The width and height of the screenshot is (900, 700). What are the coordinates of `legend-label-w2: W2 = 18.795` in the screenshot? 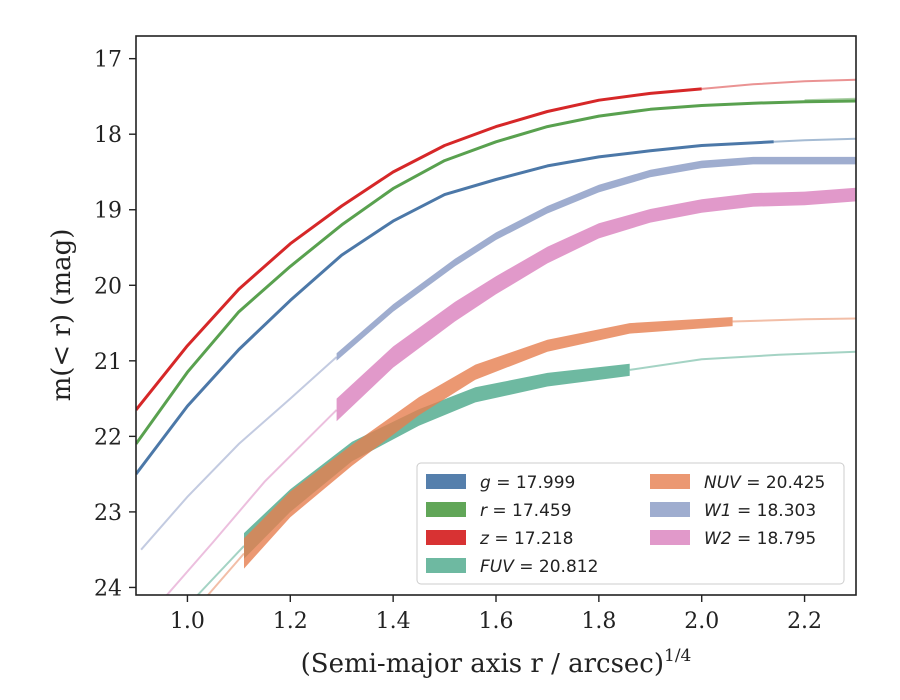 It's located at (760, 539).